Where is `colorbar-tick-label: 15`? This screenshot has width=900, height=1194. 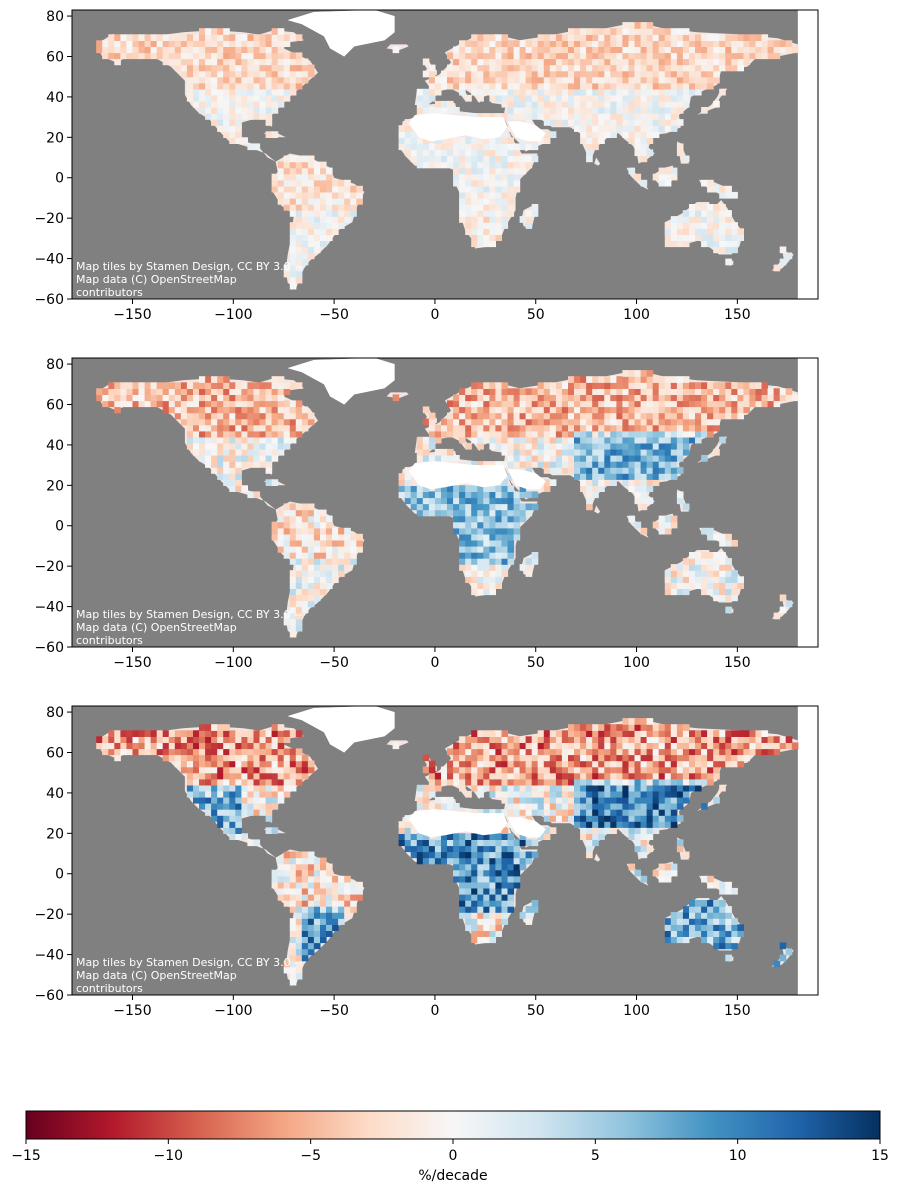
colorbar-tick-label: 15 is located at coordinates (880, 1156).